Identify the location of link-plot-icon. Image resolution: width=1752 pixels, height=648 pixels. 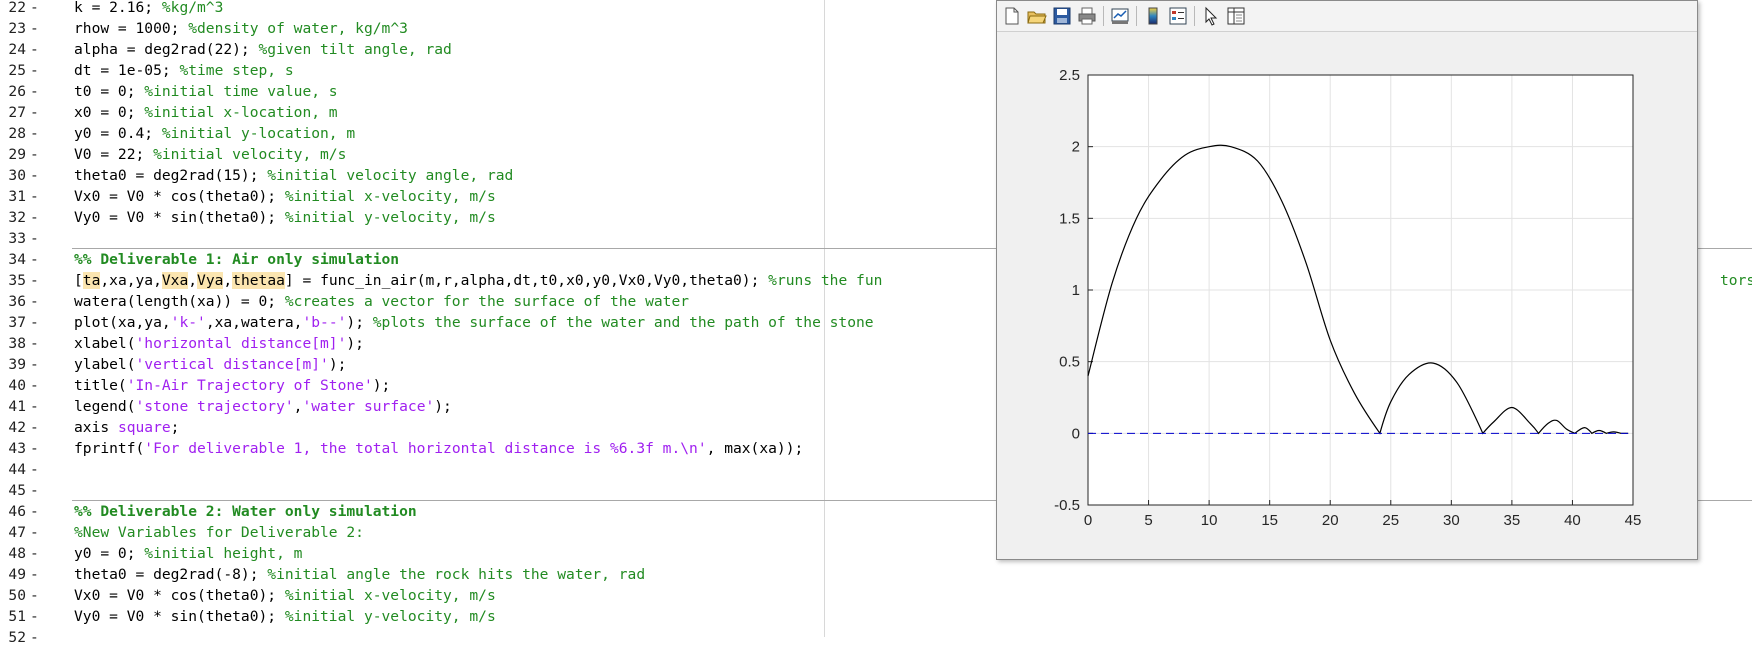
(1120, 16).